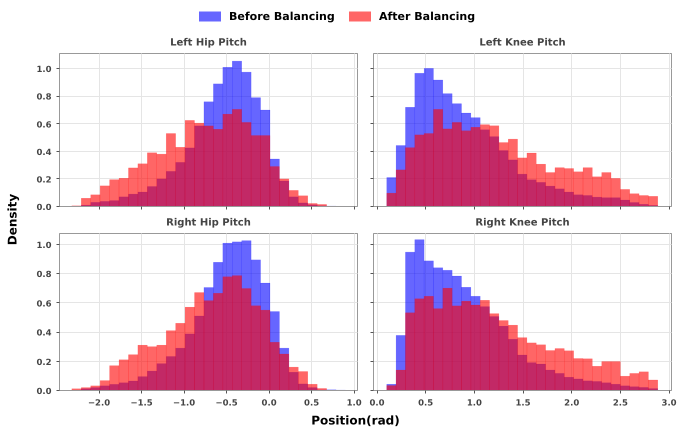  What do you see at coordinates (669, 403) in the screenshot?
I see `x-tick-label: 3.0` at bounding box center [669, 403].